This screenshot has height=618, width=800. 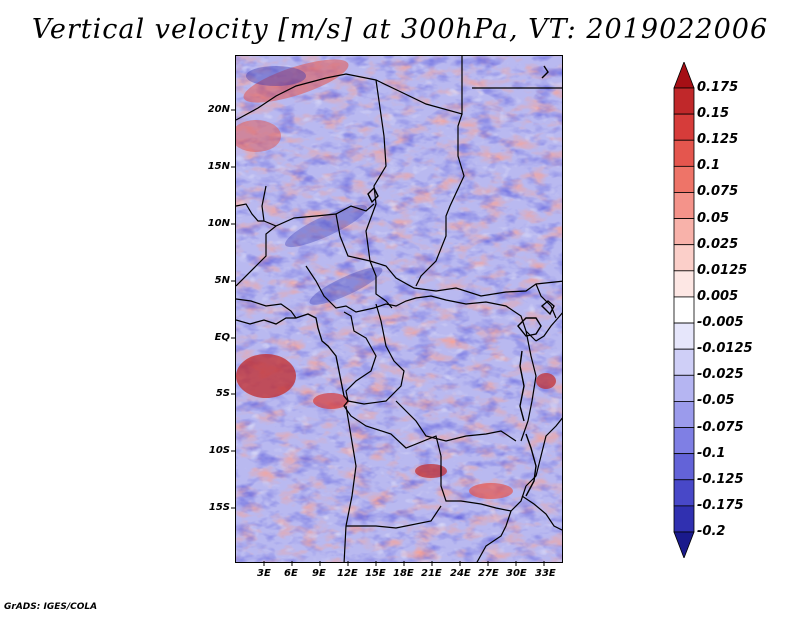 What do you see at coordinates (375, 573) in the screenshot?
I see `lon-tick-15e: 15E` at bounding box center [375, 573].